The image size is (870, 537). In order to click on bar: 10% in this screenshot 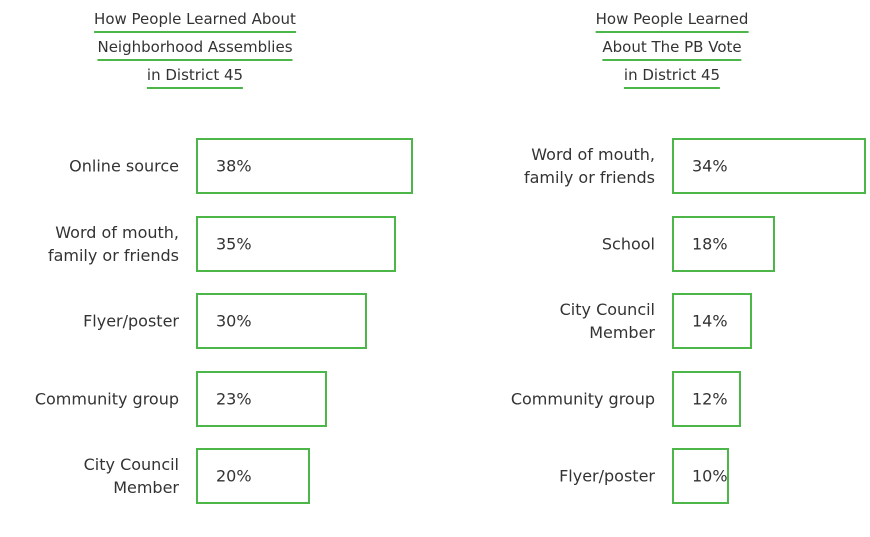, I will do `click(701, 476)`.